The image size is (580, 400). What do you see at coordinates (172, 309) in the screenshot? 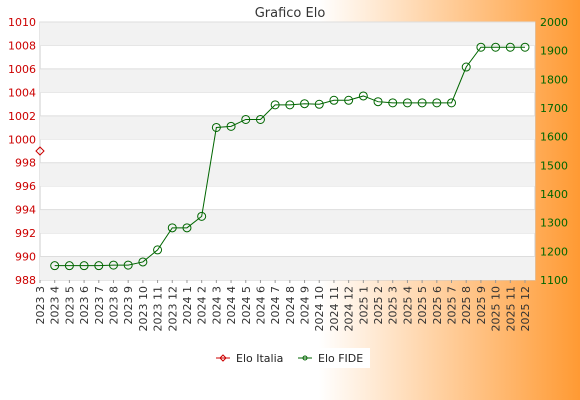
I see `x-tick-label: 2023 12` at bounding box center [172, 309].